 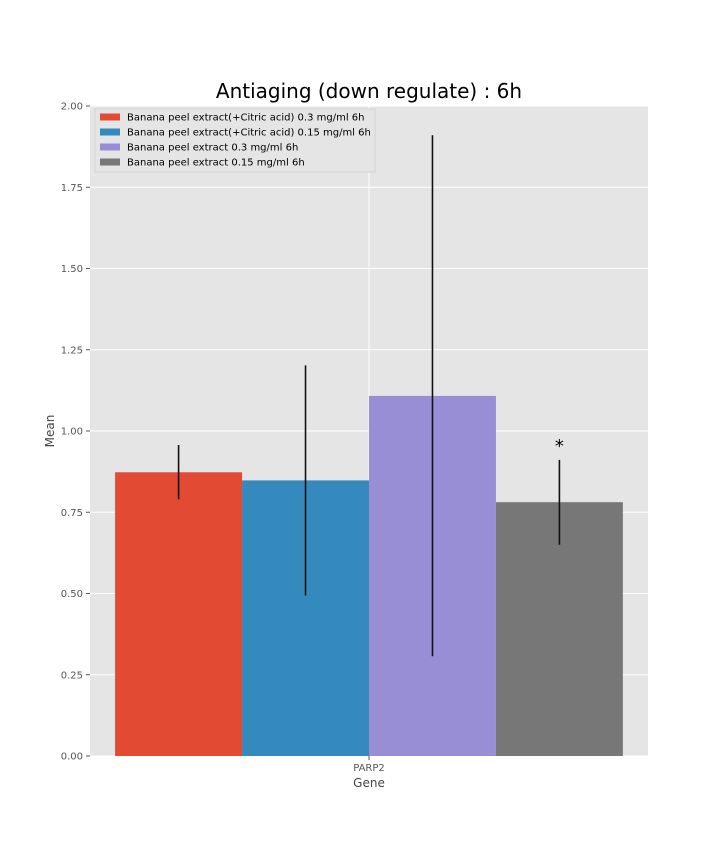 I want to click on x-axis-ticks: PARP2, so click(x=369, y=765).